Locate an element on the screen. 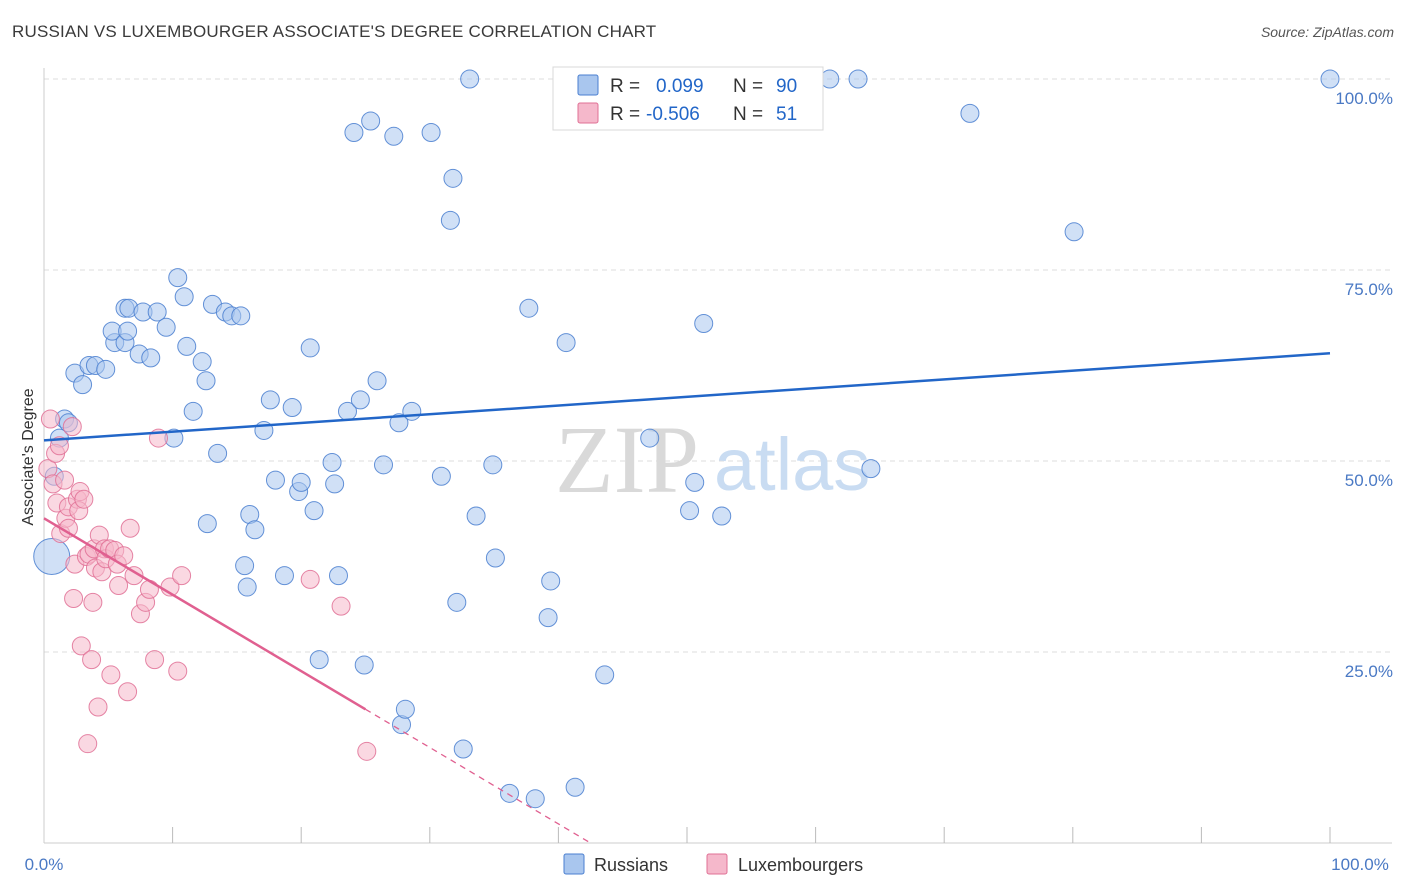 Image resolution: width=1406 pixels, height=892 pixels. legend-n-label-luxembourgers: N = is located at coordinates (748, 114).